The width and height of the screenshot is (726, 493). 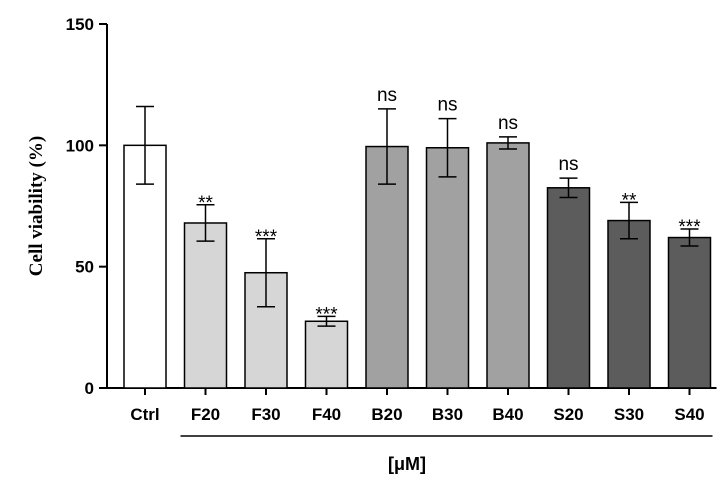 What do you see at coordinates (629, 304) in the screenshot?
I see `bar-S30` at bounding box center [629, 304].